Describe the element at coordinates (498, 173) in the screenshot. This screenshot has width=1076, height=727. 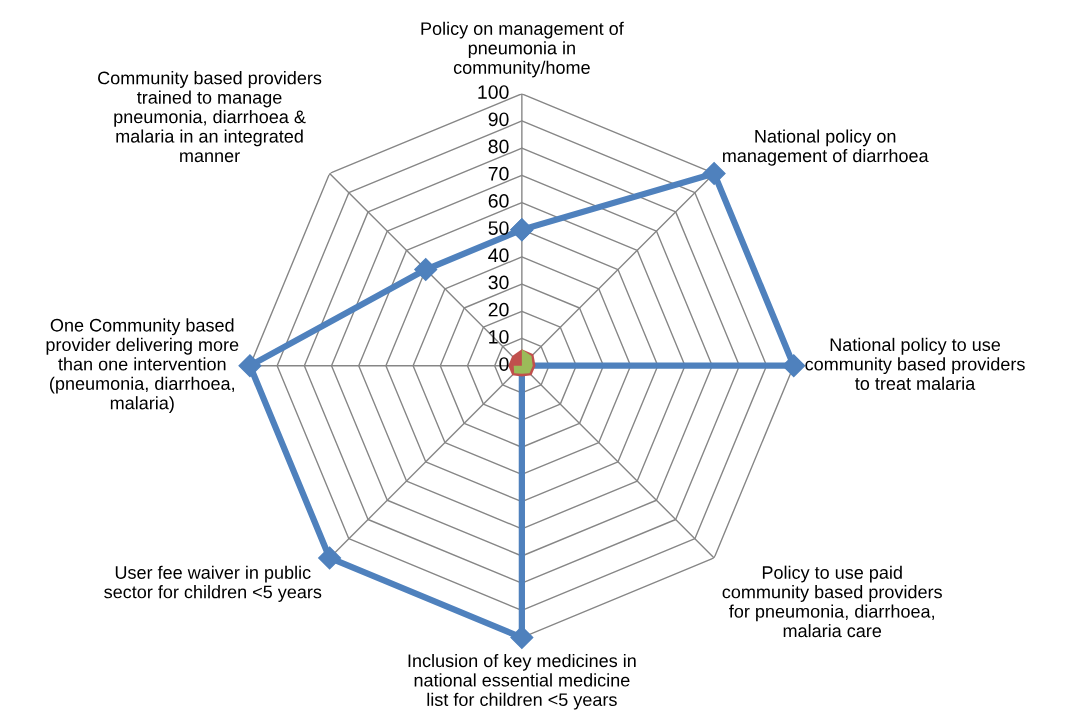
I see `y-tick-label: 70` at that location.